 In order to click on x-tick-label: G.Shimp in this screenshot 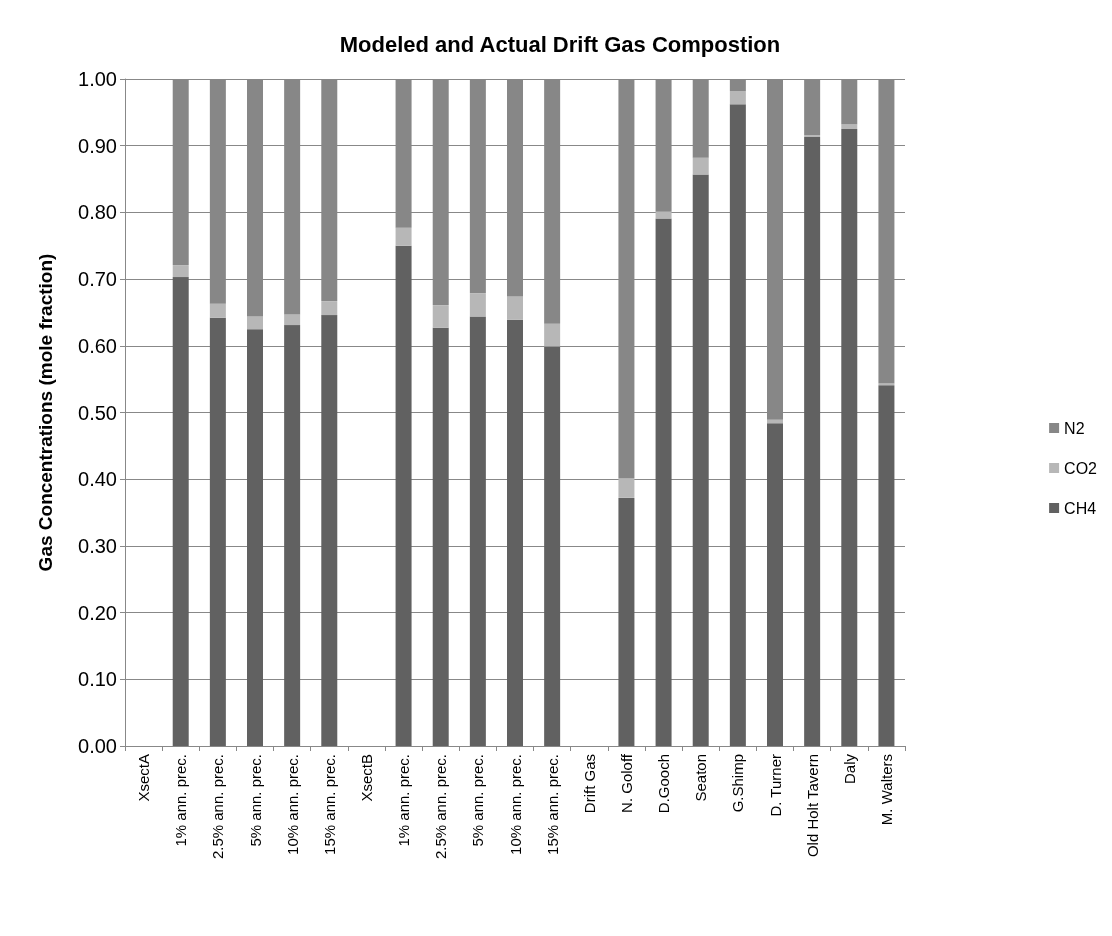, I will do `click(738, 783)`.